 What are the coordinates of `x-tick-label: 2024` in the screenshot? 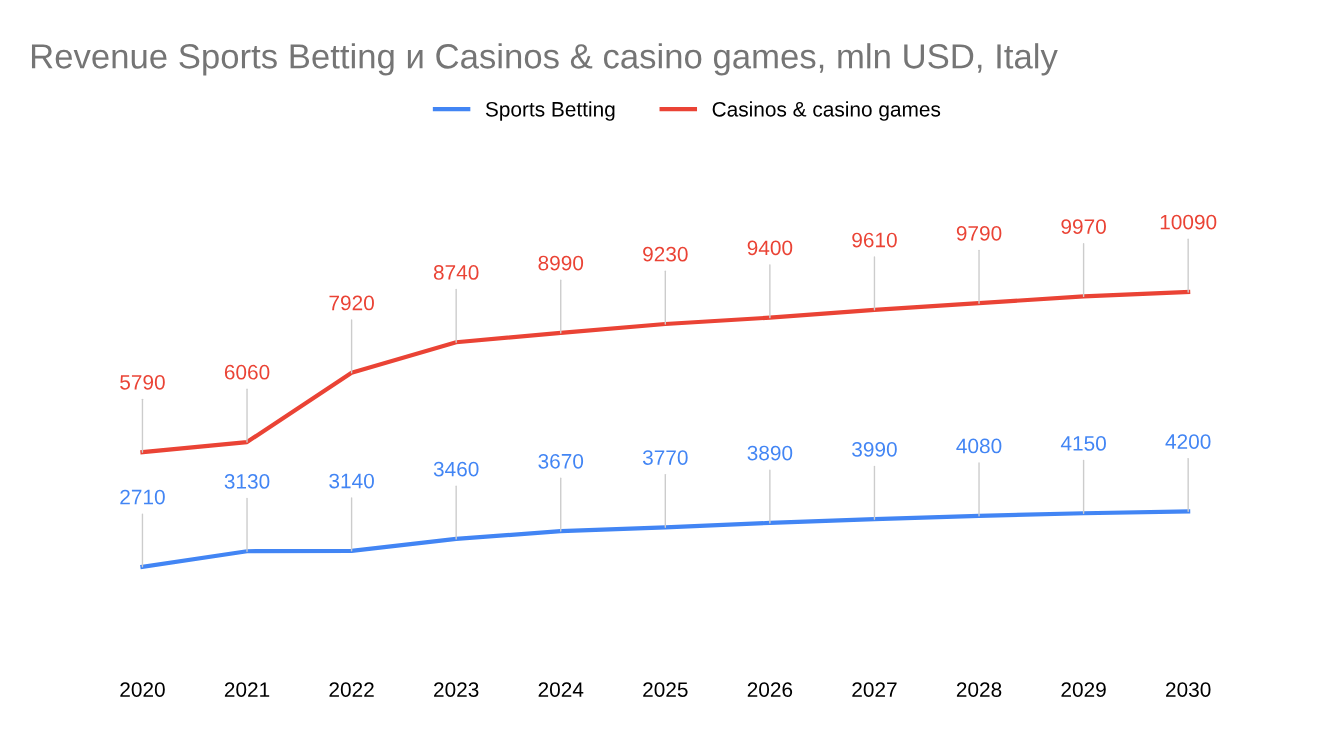 It's located at (561, 689).